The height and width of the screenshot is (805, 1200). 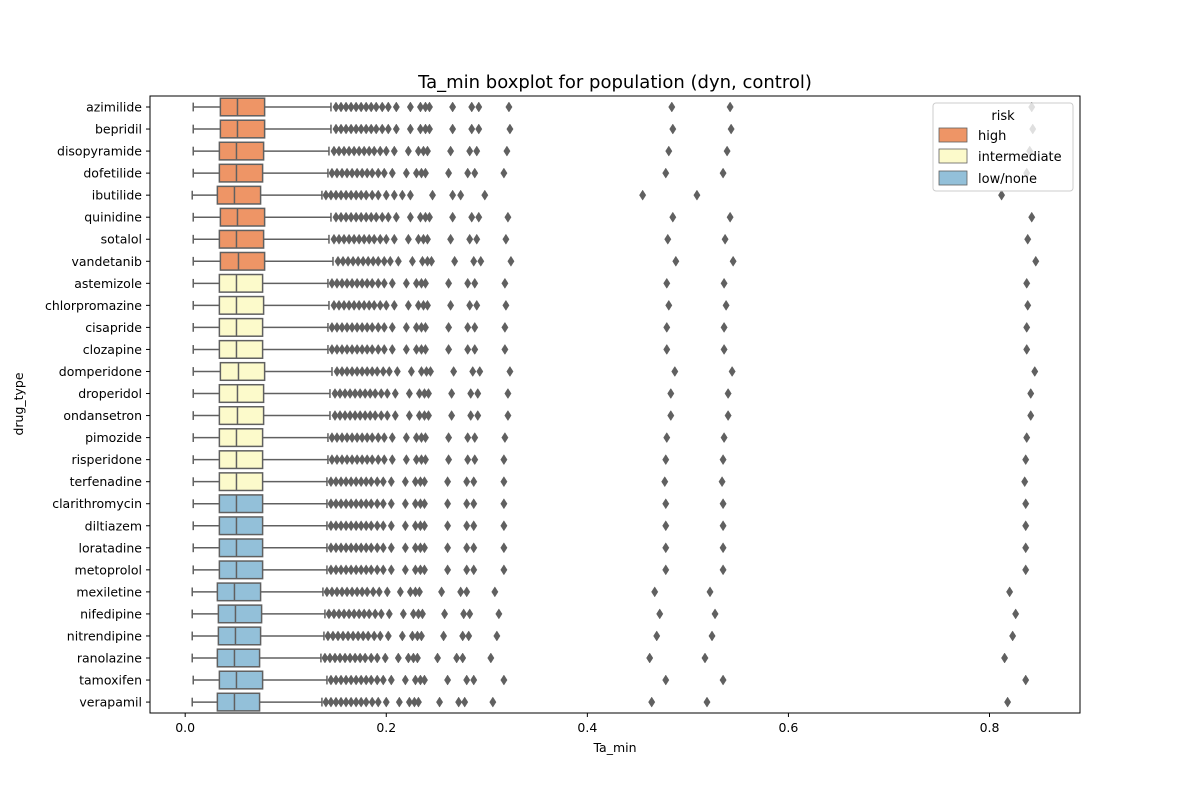 I want to click on y-tick-label: verapamil, so click(x=110, y=702).